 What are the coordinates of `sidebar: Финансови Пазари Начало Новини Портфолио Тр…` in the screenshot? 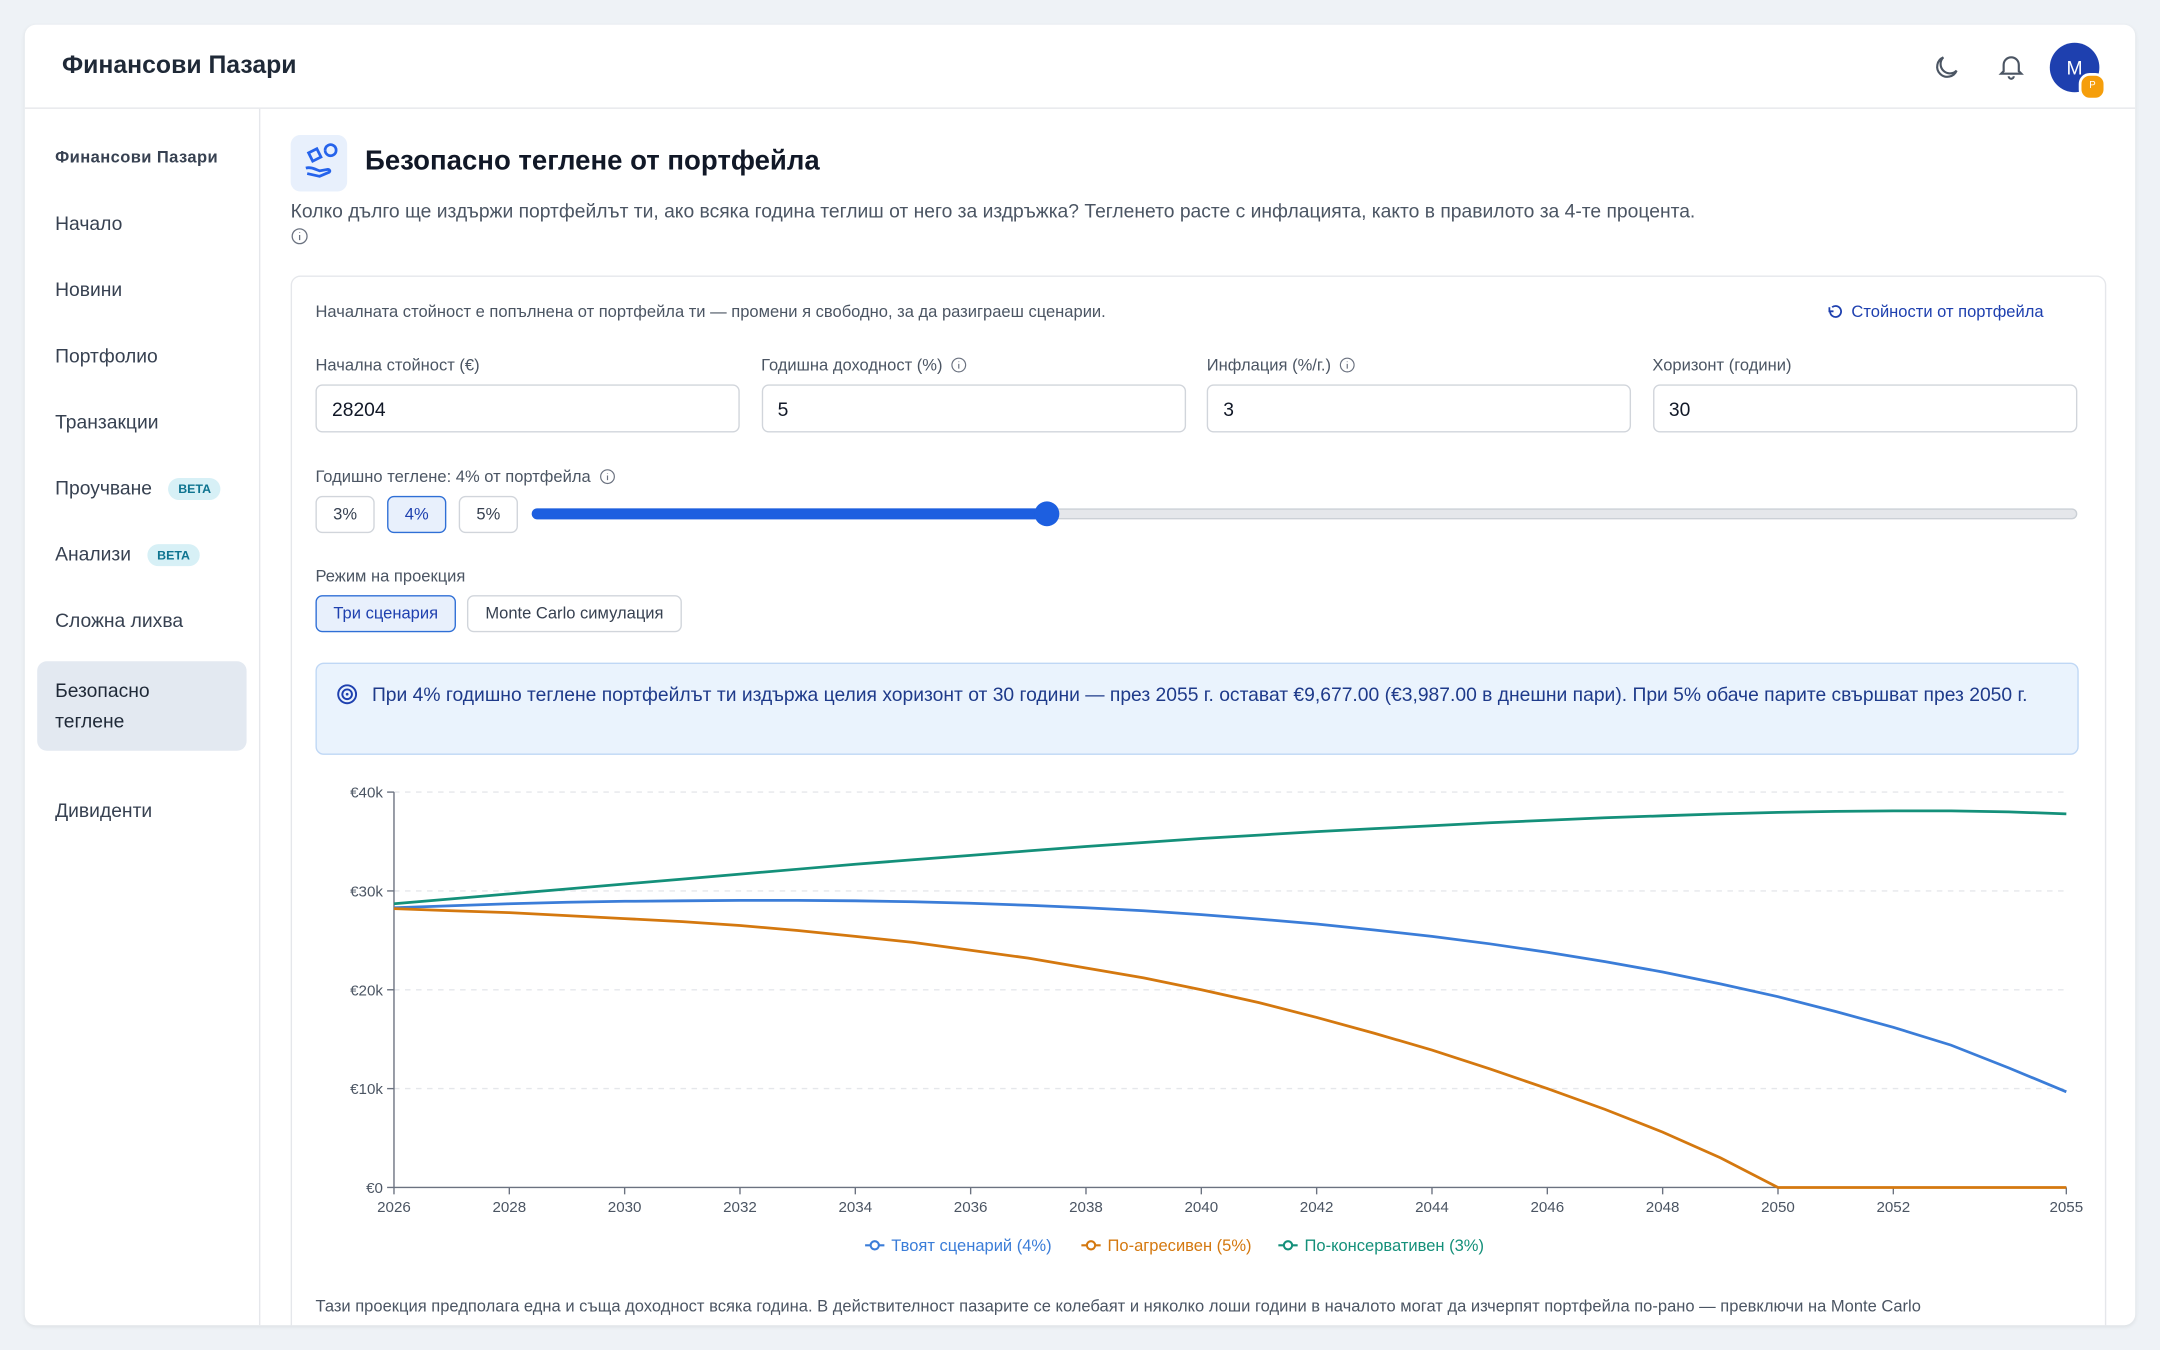 It's located at (143, 717).